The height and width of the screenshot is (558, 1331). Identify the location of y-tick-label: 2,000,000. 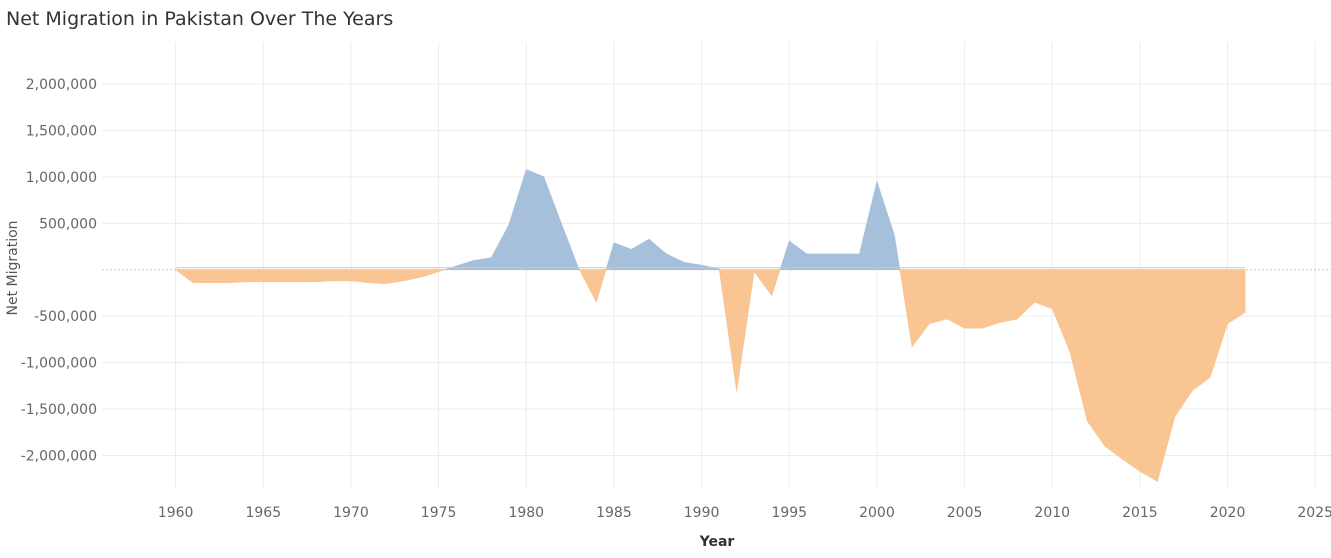
(61, 85).